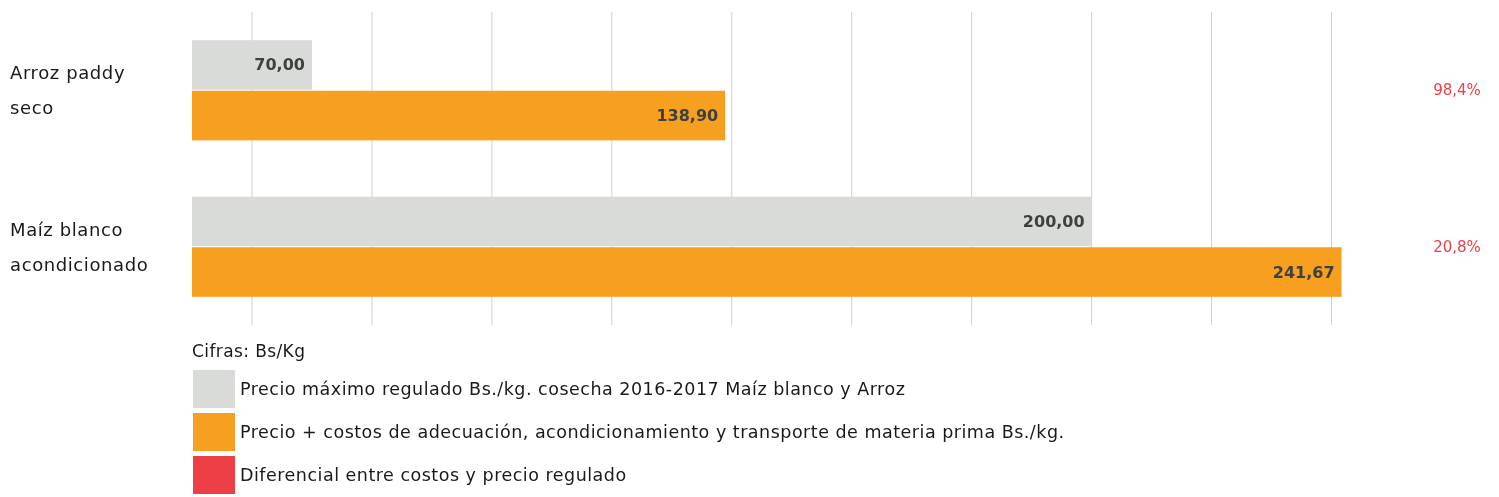 This screenshot has width=1499, height=497. I want to click on legend-label: Diferencial entre costos y precio regulado, so click(433, 475).